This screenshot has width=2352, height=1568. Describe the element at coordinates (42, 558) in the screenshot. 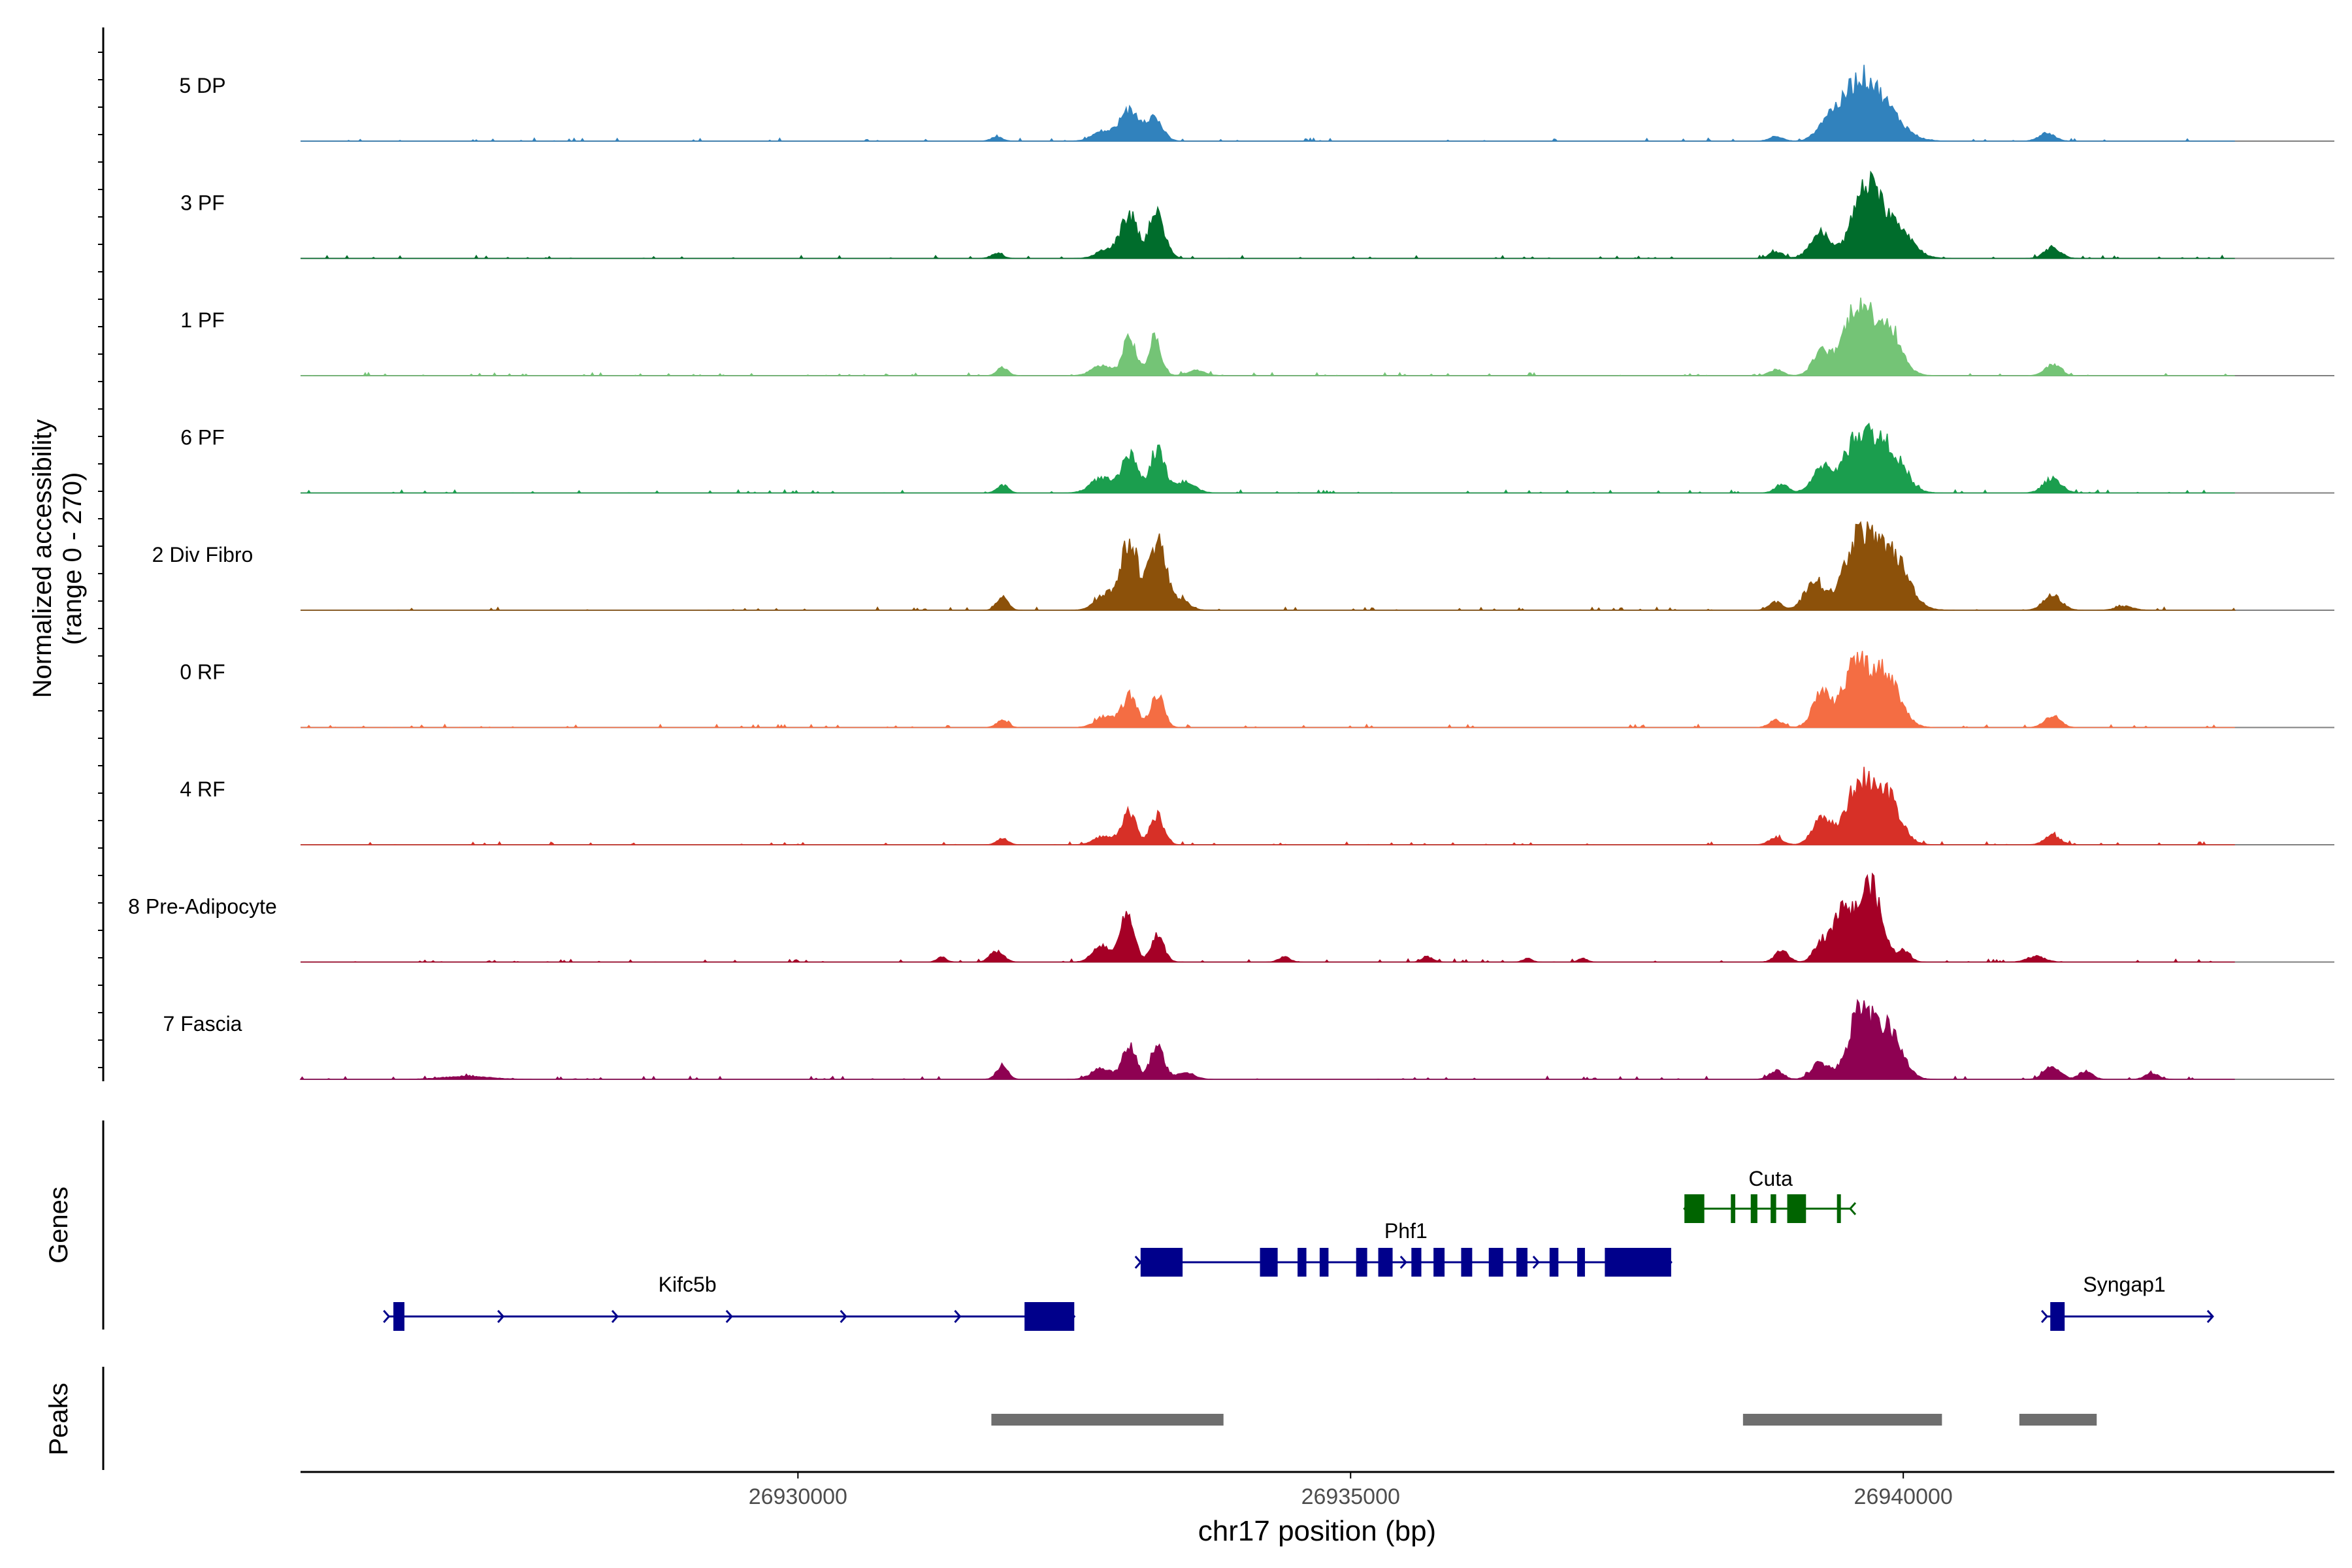

I see `y-axis-label-line1: Normalized accessibility` at that location.